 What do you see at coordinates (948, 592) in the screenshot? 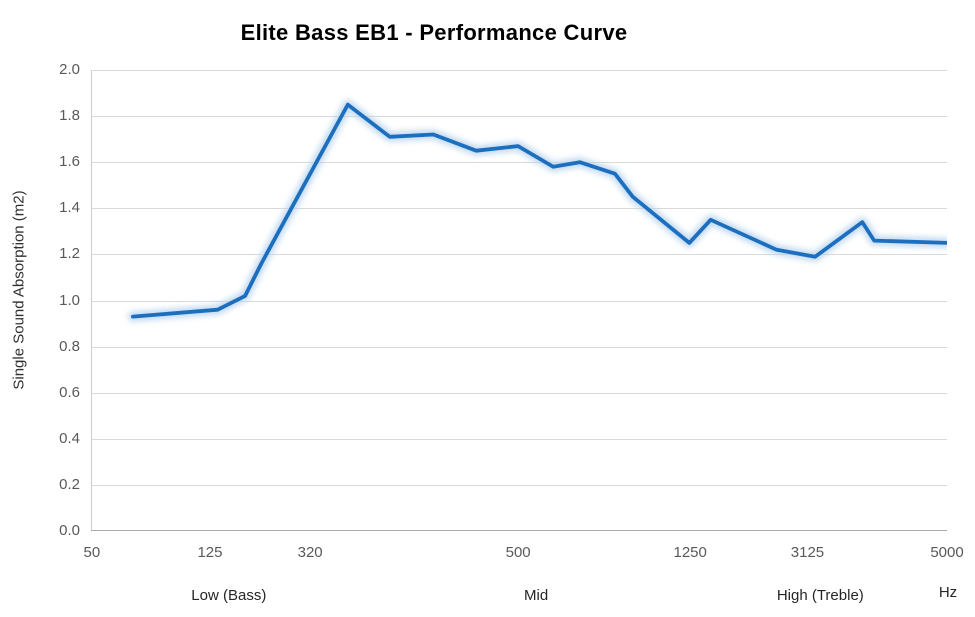
I see `hz-unit-label: Hz` at bounding box center [948, 592].